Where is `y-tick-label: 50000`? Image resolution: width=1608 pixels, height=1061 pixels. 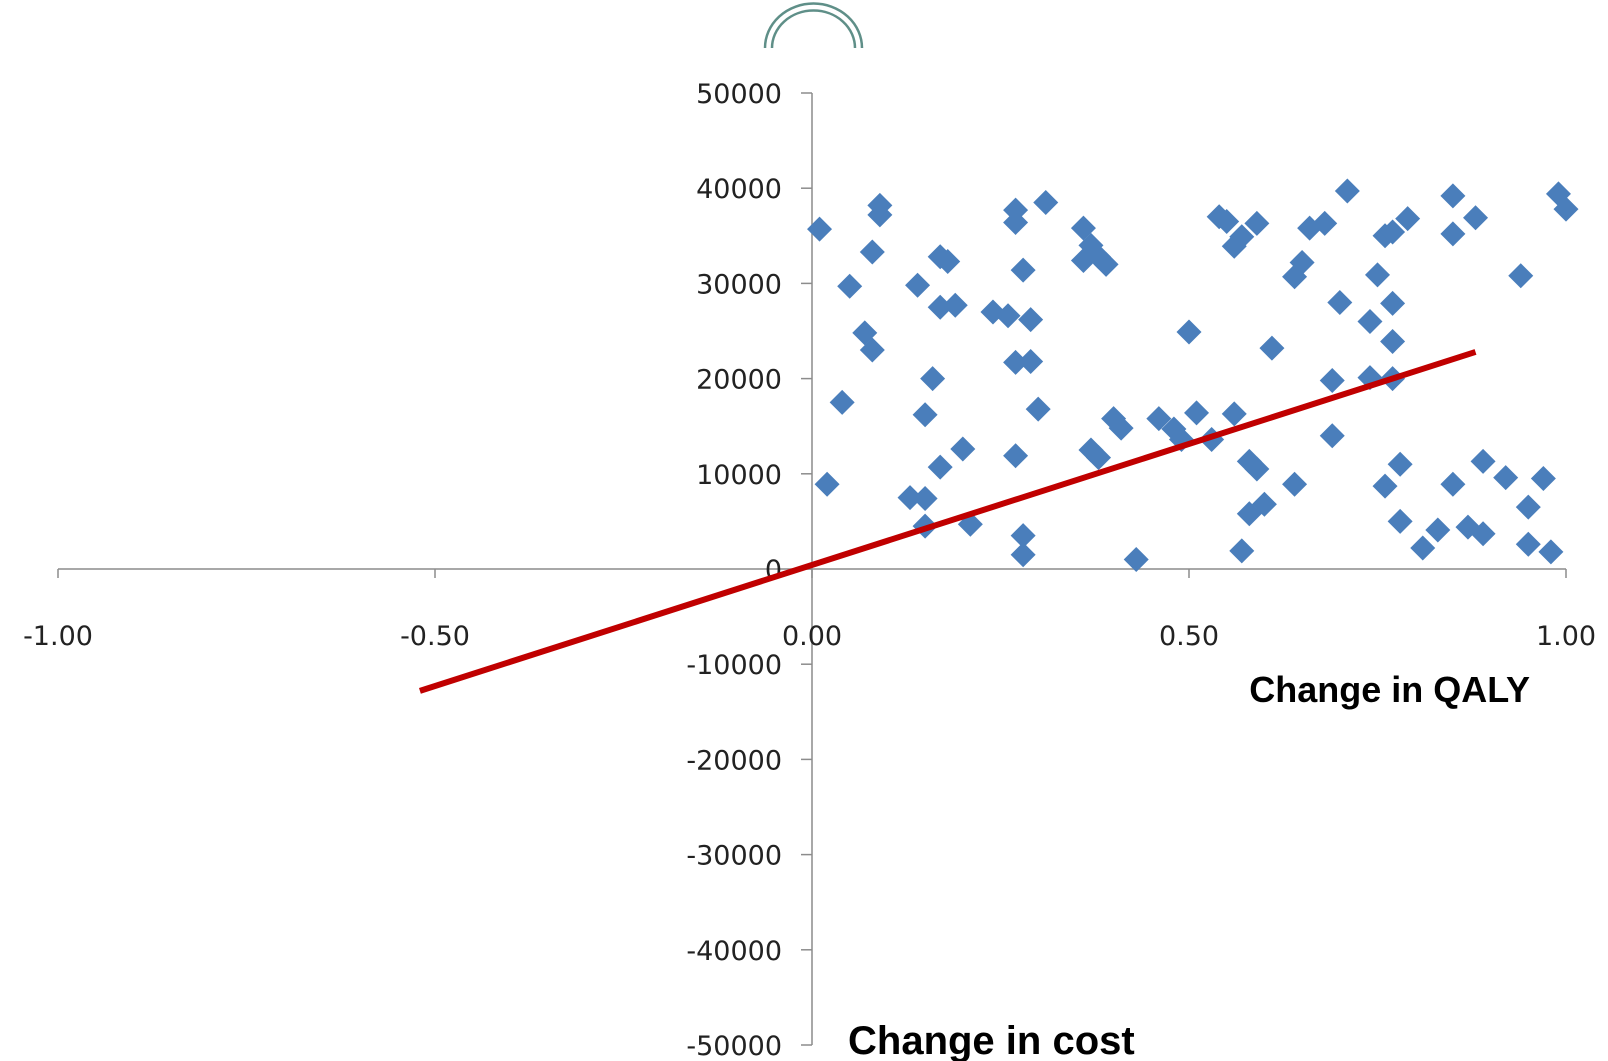 y-tick-label: 50000 is located at coordinates (739, 94).